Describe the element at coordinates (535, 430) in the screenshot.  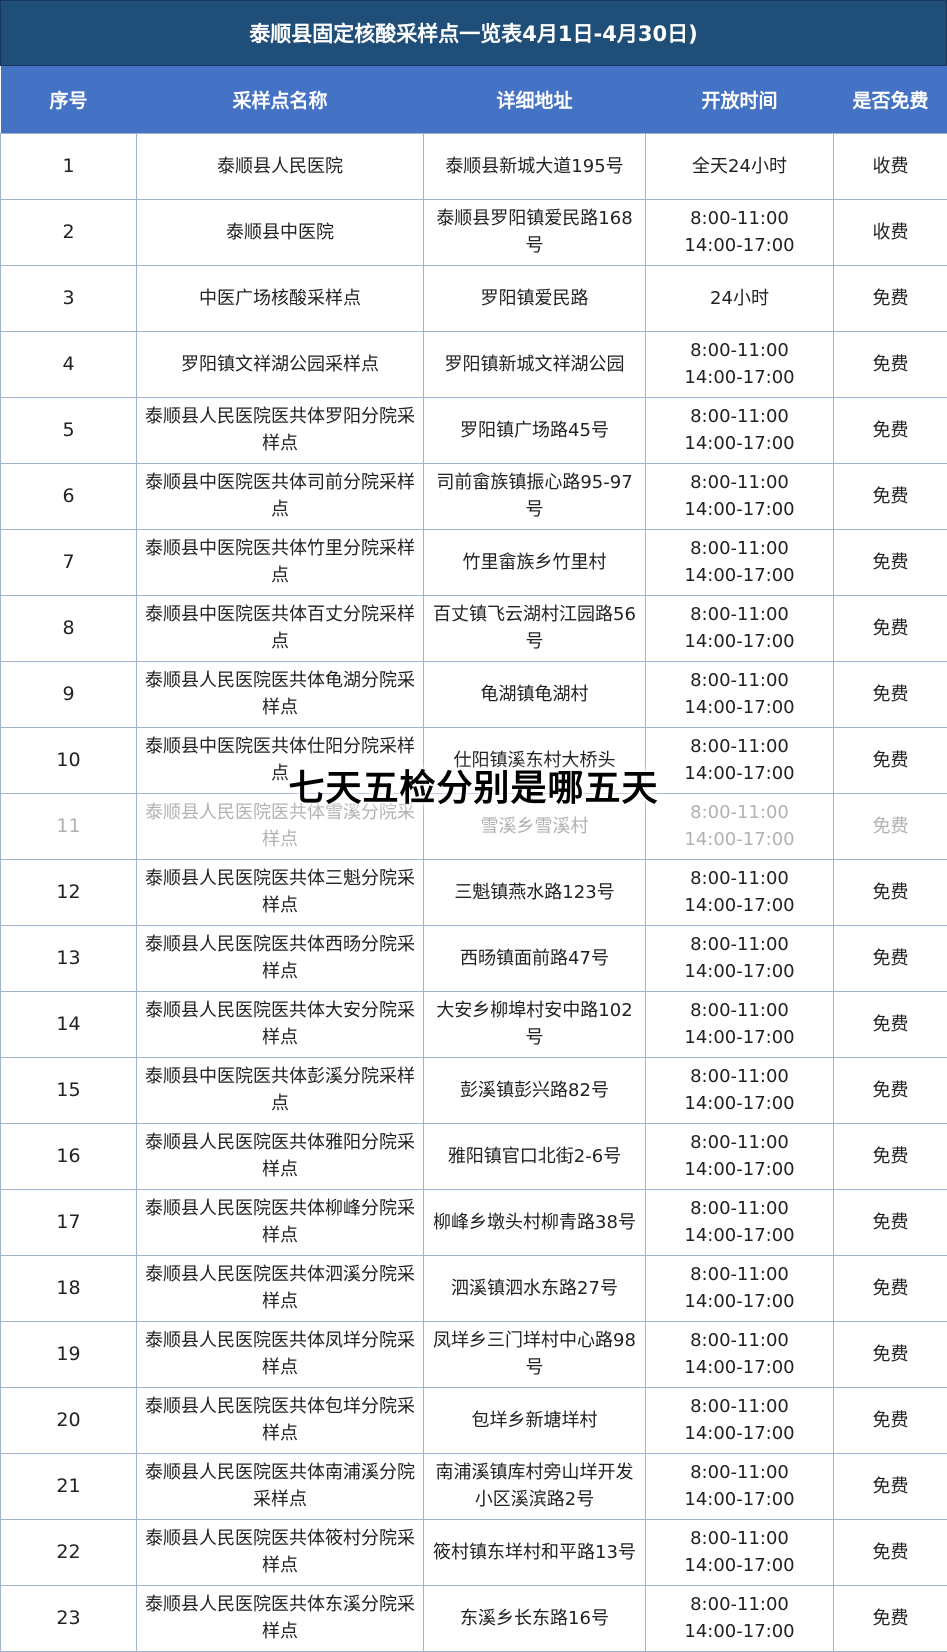
I see `cell-address: 罗阳镇广场路45号` at that location.